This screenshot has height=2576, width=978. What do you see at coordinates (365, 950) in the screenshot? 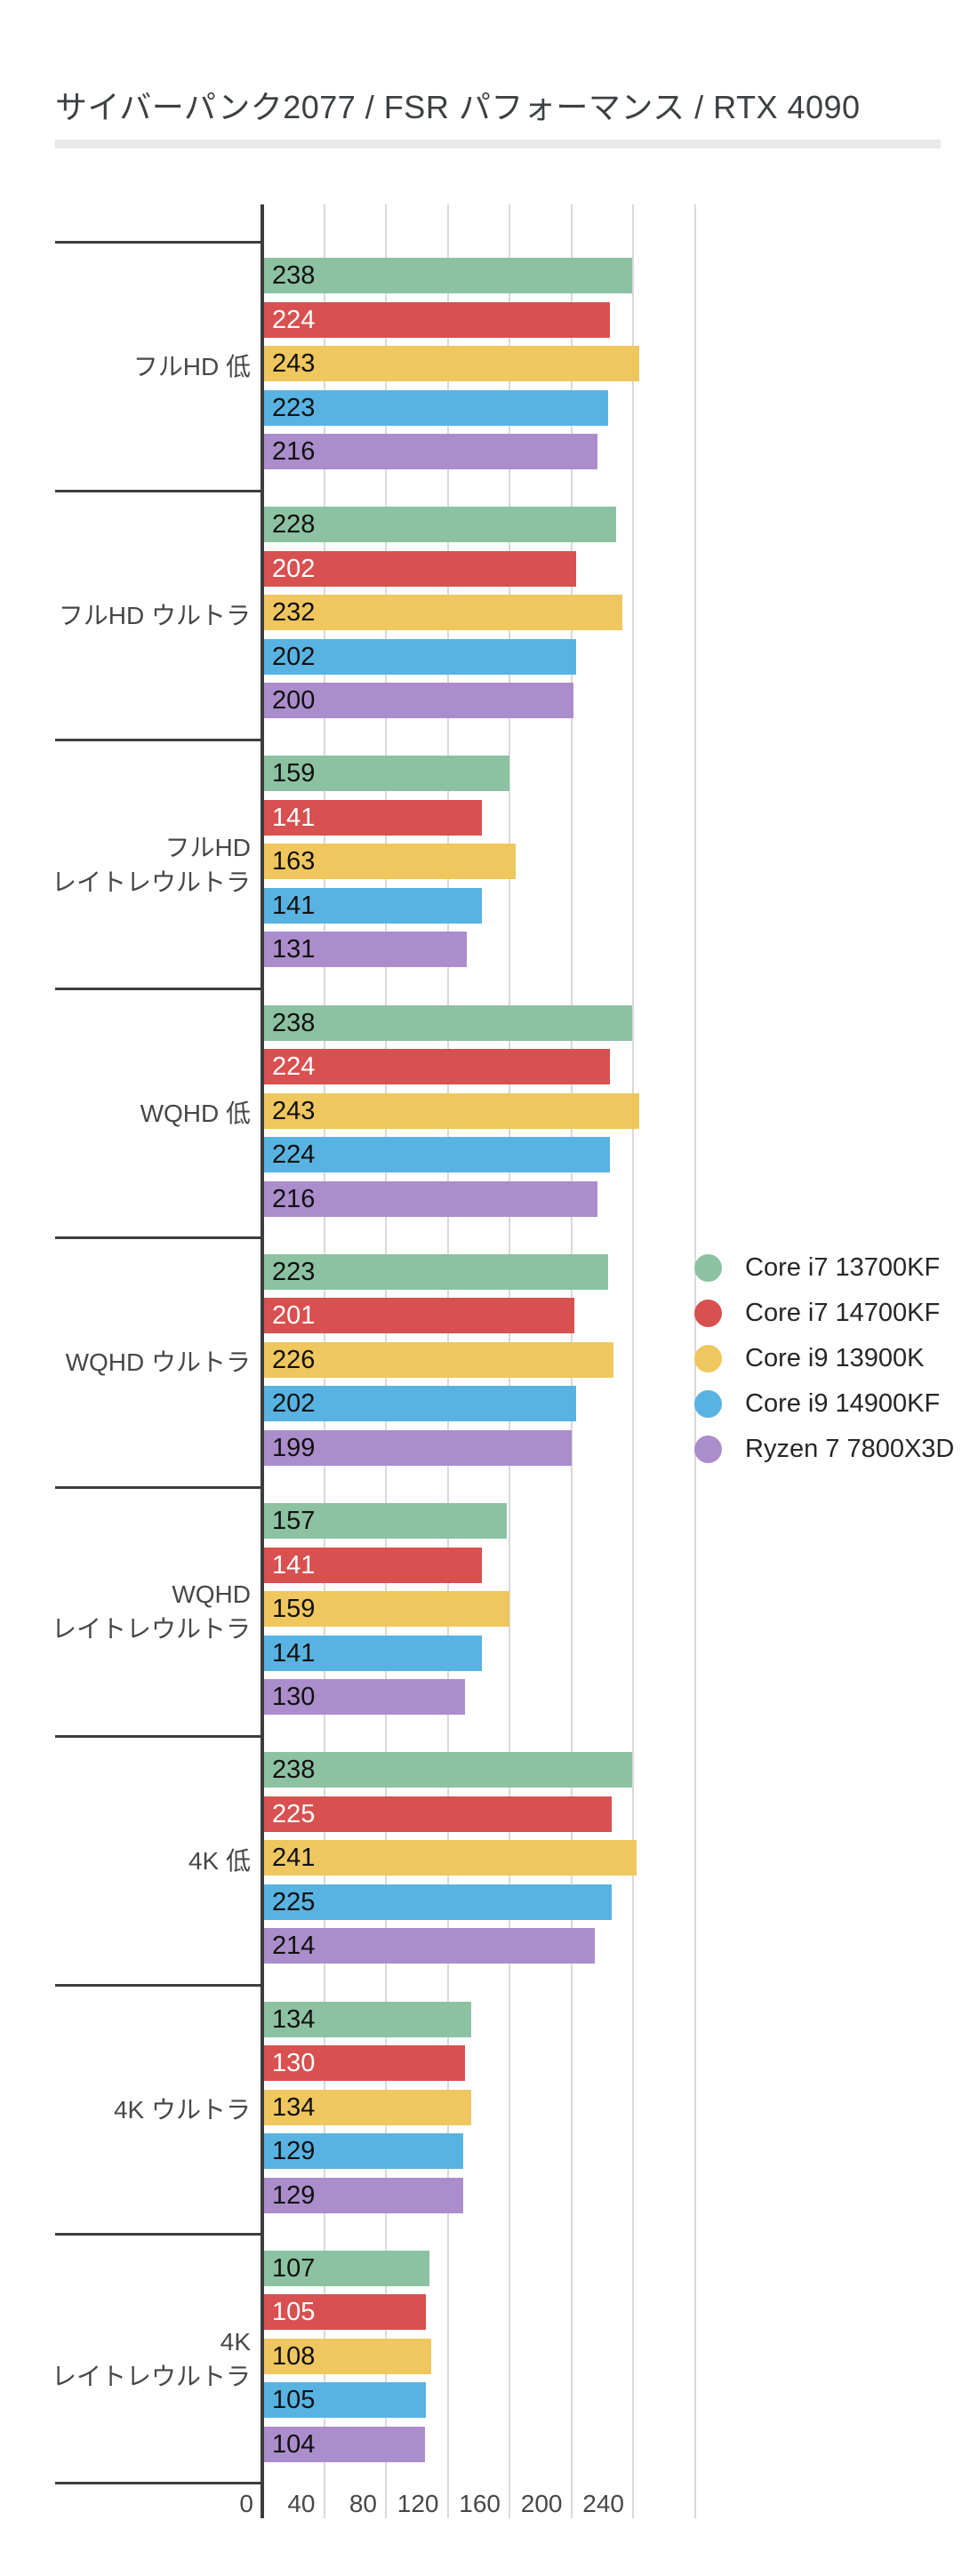
I see `bar: 131` at bounding box center [365, 950].